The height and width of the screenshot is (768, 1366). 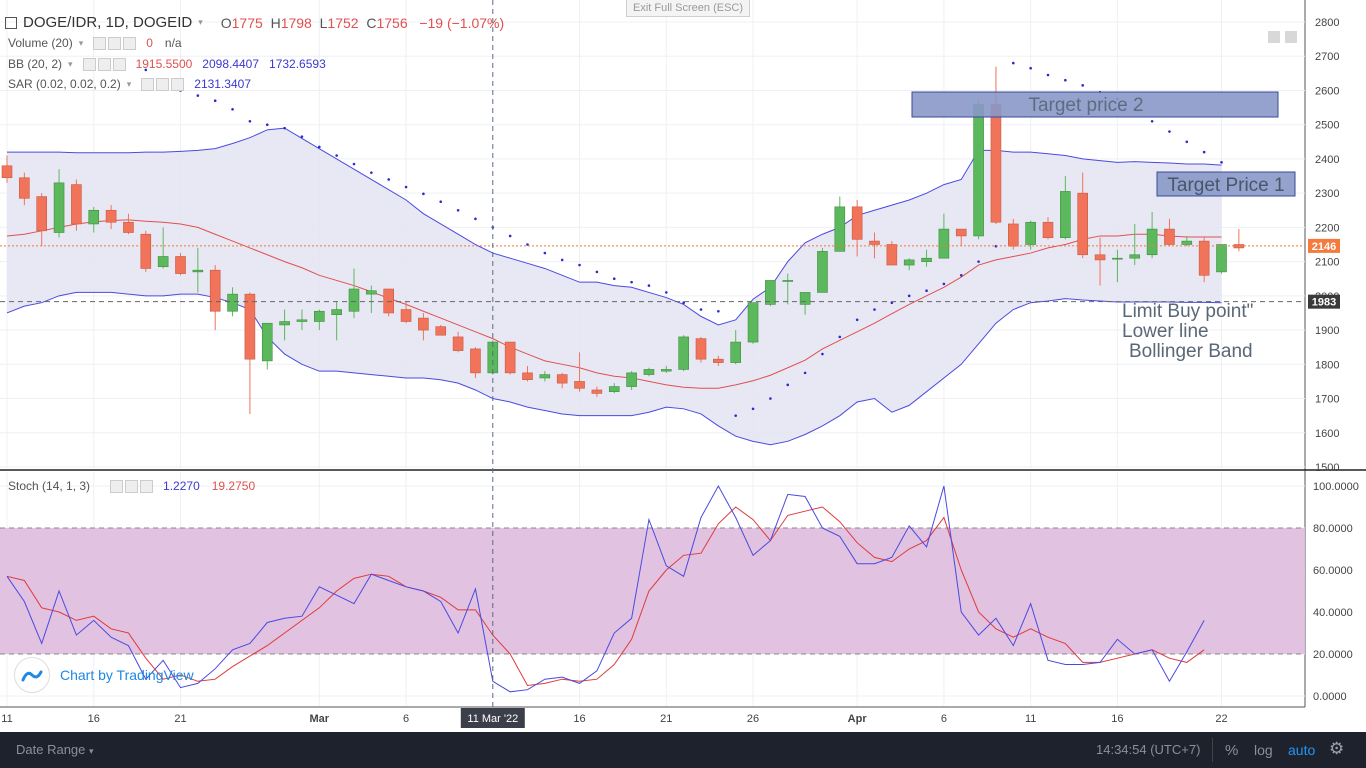 I want to click on price-axis-panel, so click(x=1335, y=366).